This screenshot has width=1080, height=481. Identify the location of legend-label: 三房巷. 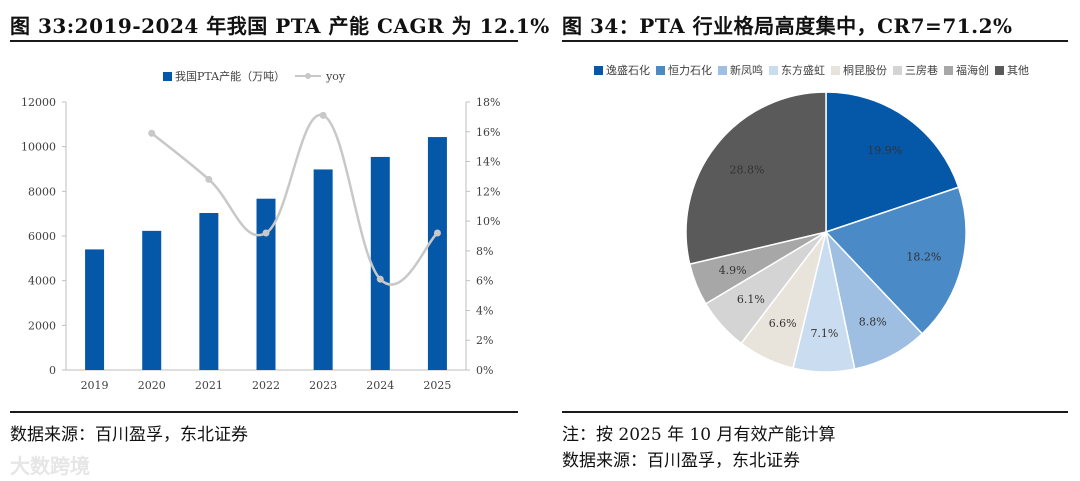
(921, 70).